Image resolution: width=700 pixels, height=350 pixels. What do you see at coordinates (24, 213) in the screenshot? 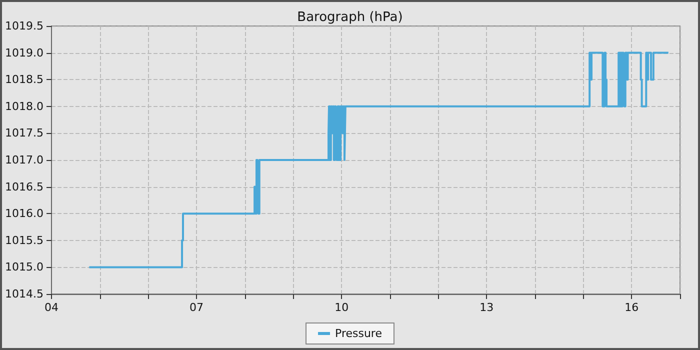
I see `y-tick-label: 1016.0` at bounding box center [24, 213].